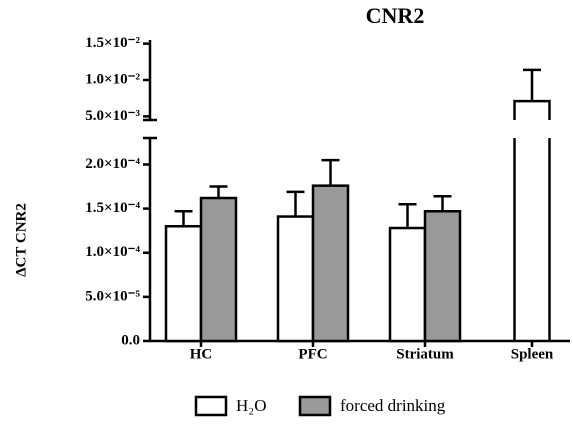  What do you see at coordinates (425, 354) in the screenshot?
I see `x-tick-label: Striatum` at bounding box center [425, 354].